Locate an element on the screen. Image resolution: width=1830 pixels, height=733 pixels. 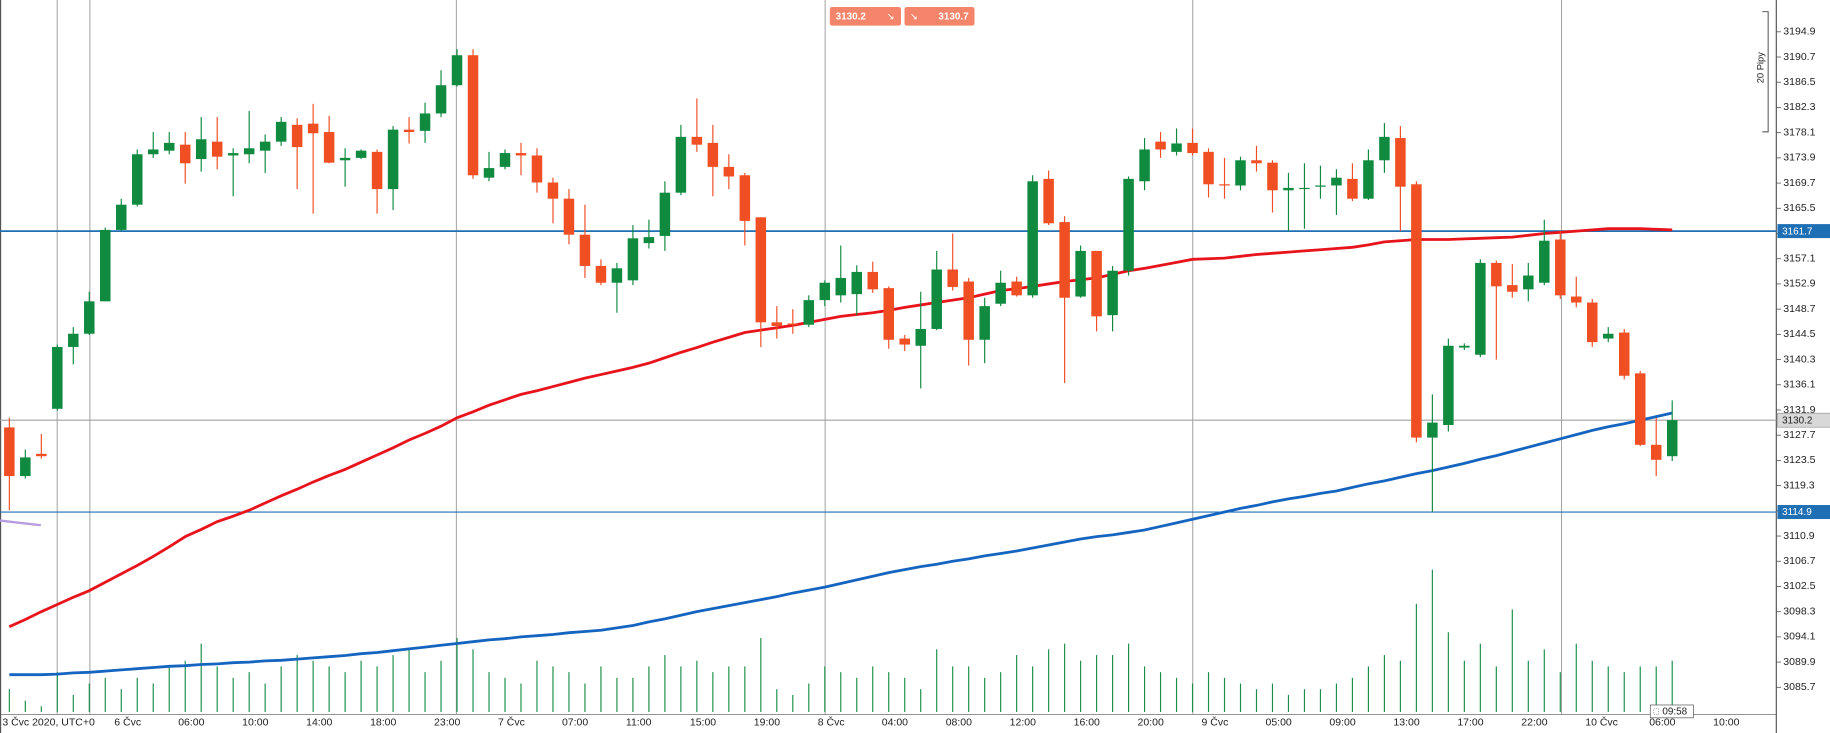
y-tick-label: 3098.3 is located at coordinates (1799, 611).